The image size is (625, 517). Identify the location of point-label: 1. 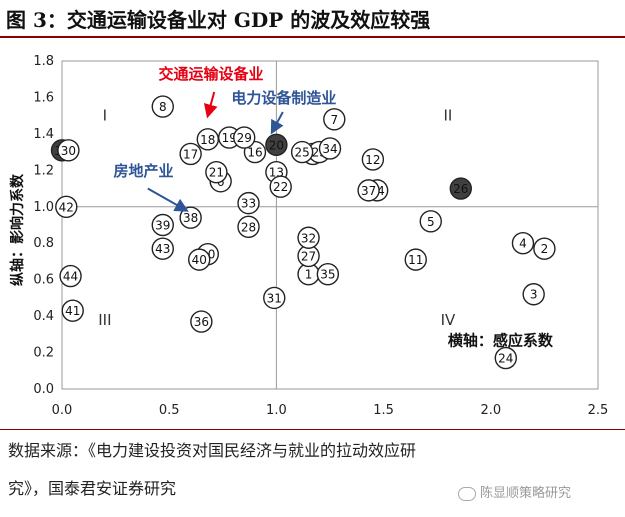
(309, 275).